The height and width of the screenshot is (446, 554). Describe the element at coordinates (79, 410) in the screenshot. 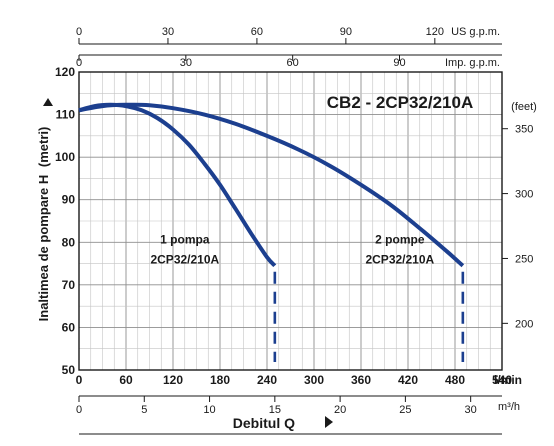

I see `m3h-tick-label: 0` at that location.